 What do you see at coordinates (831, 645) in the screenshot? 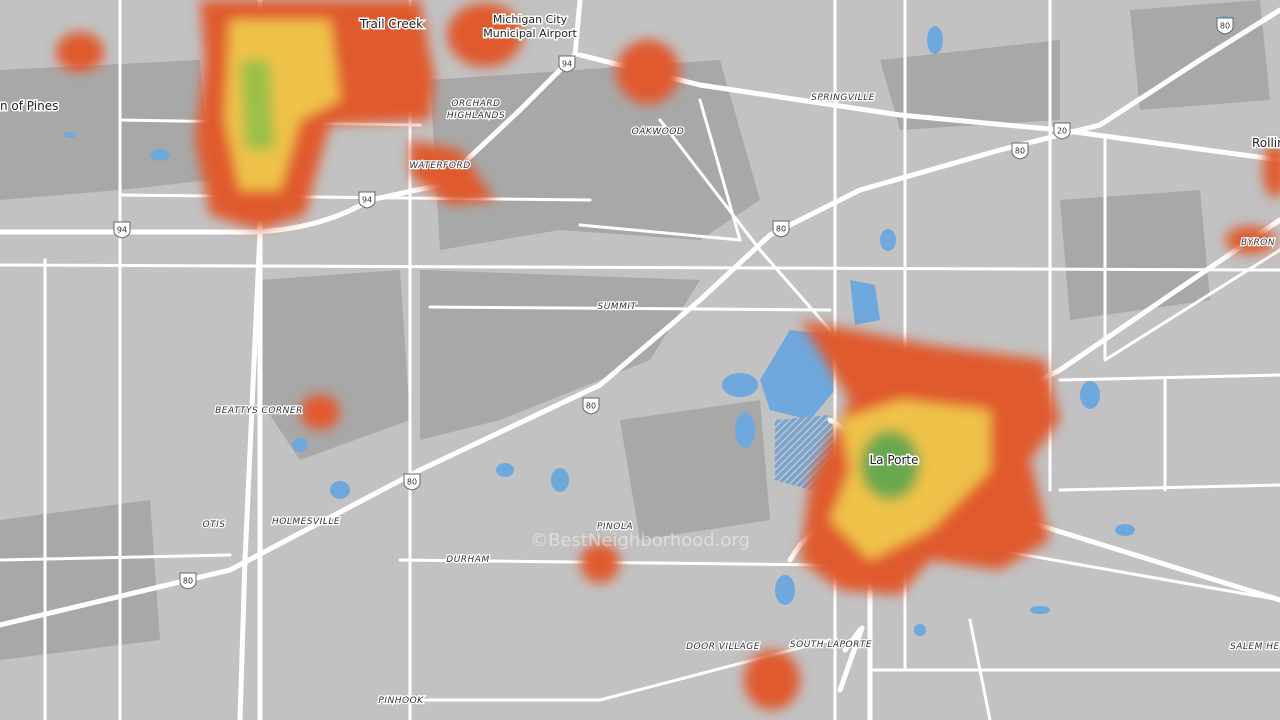
I see `place-label: SOUTH LAPORTE` at bounding box center [831, 645].